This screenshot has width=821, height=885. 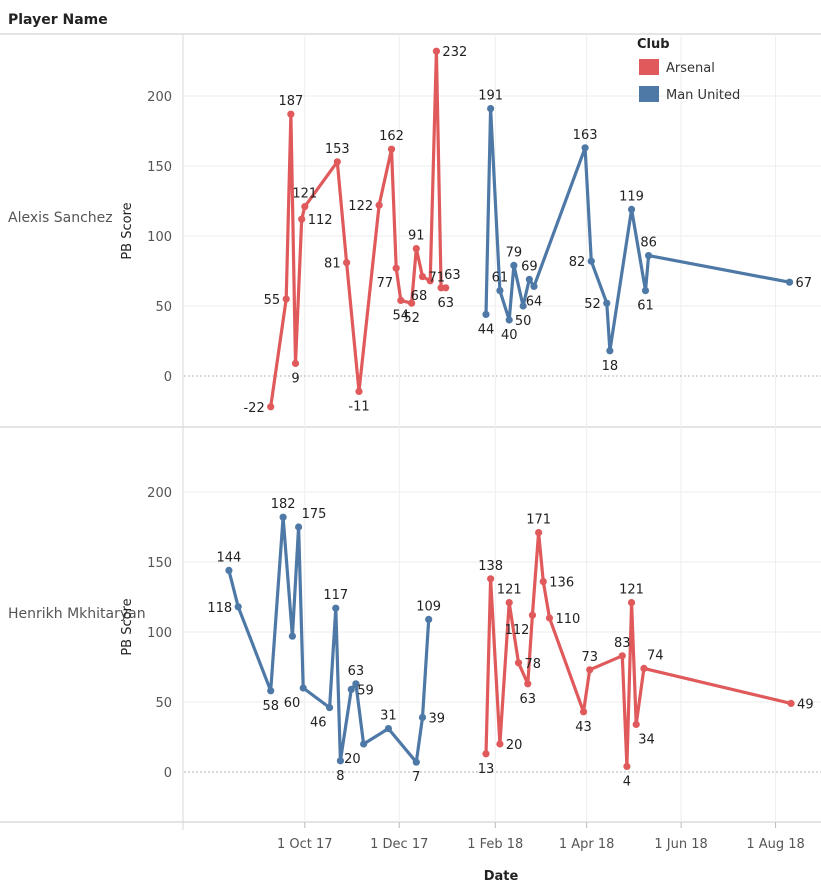 I want to click on data-label: 91, so click(x=416, y=236).